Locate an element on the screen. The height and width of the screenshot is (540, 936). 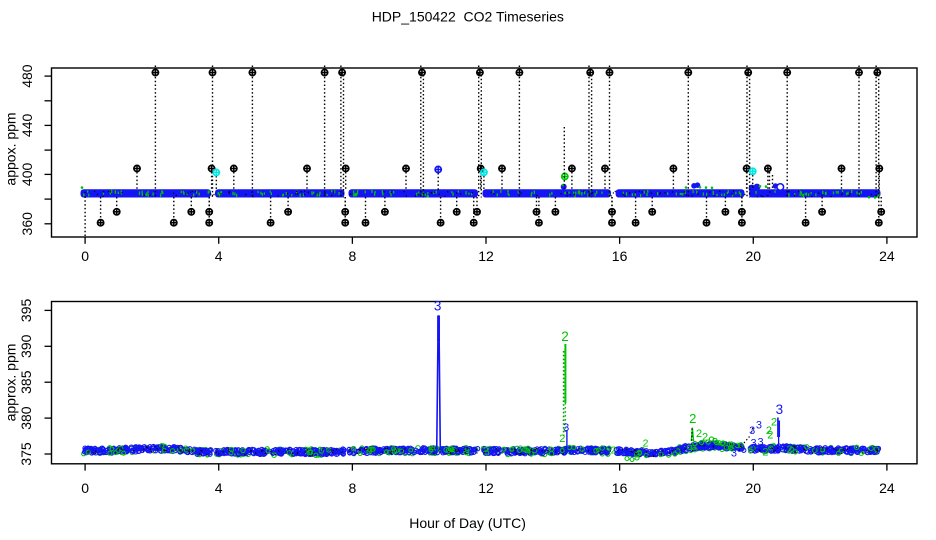
svg-text: 360 is located at coordinates (27, 224).